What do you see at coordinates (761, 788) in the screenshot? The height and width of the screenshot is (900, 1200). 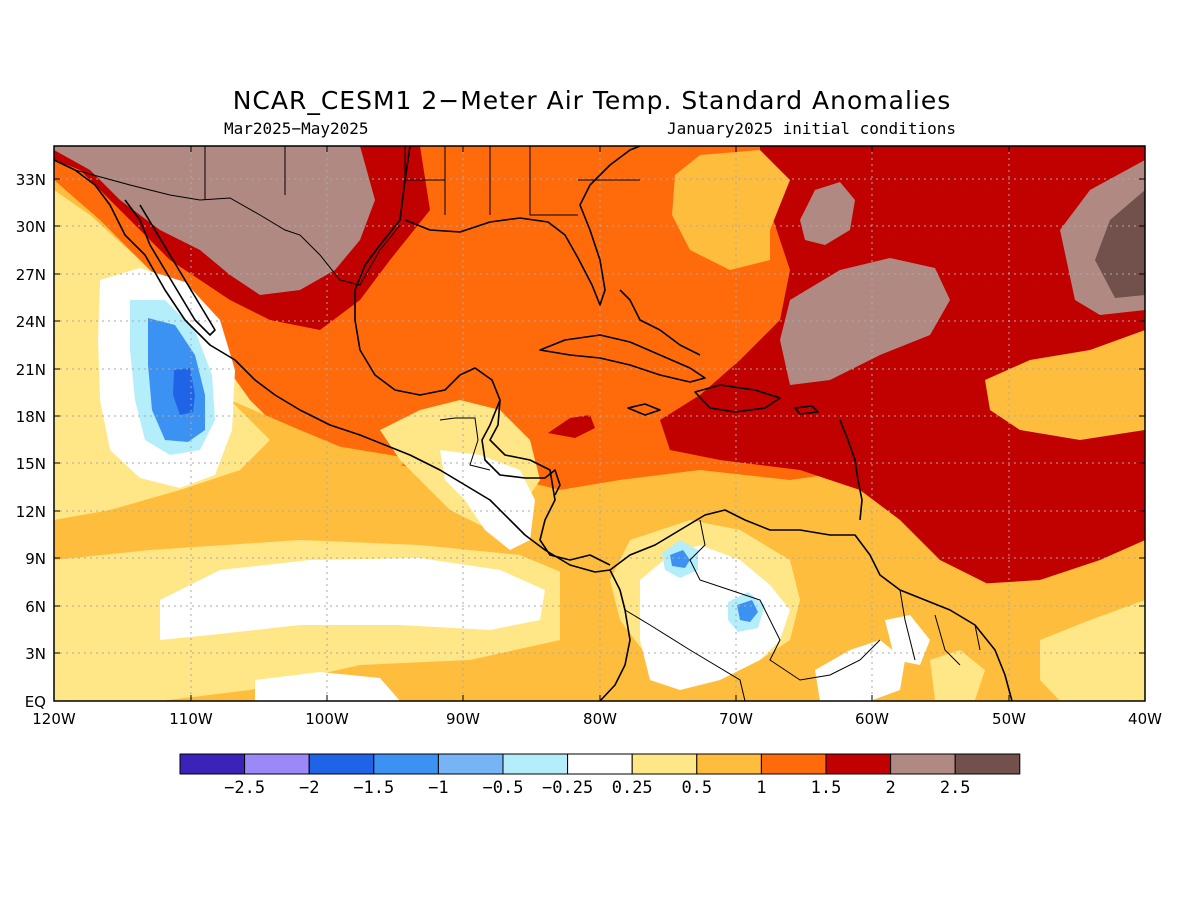 I see `colorbar-label: 1` at bounding box center [761, 788].